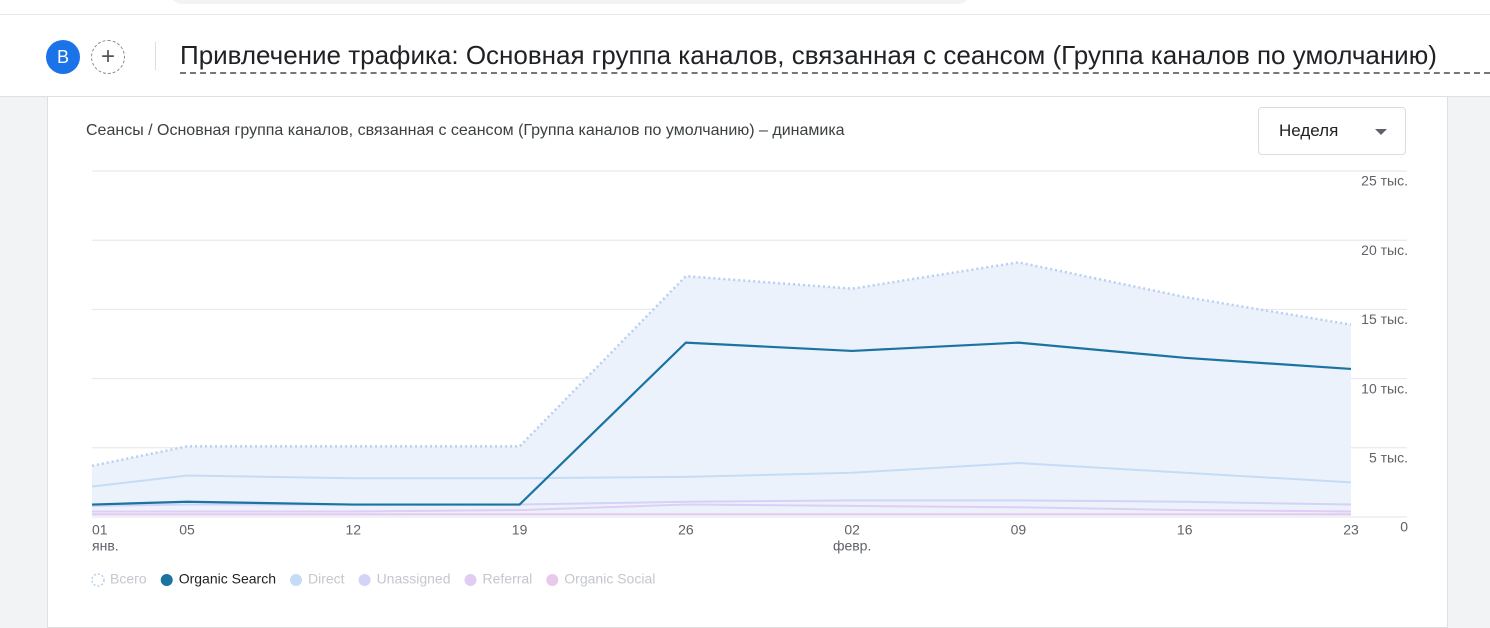 The height and width of the screenshot is (628, 1490). Describe the element at coordinates (187, 530) in the screenshot. I see `x-tick-label: 05` at that location.